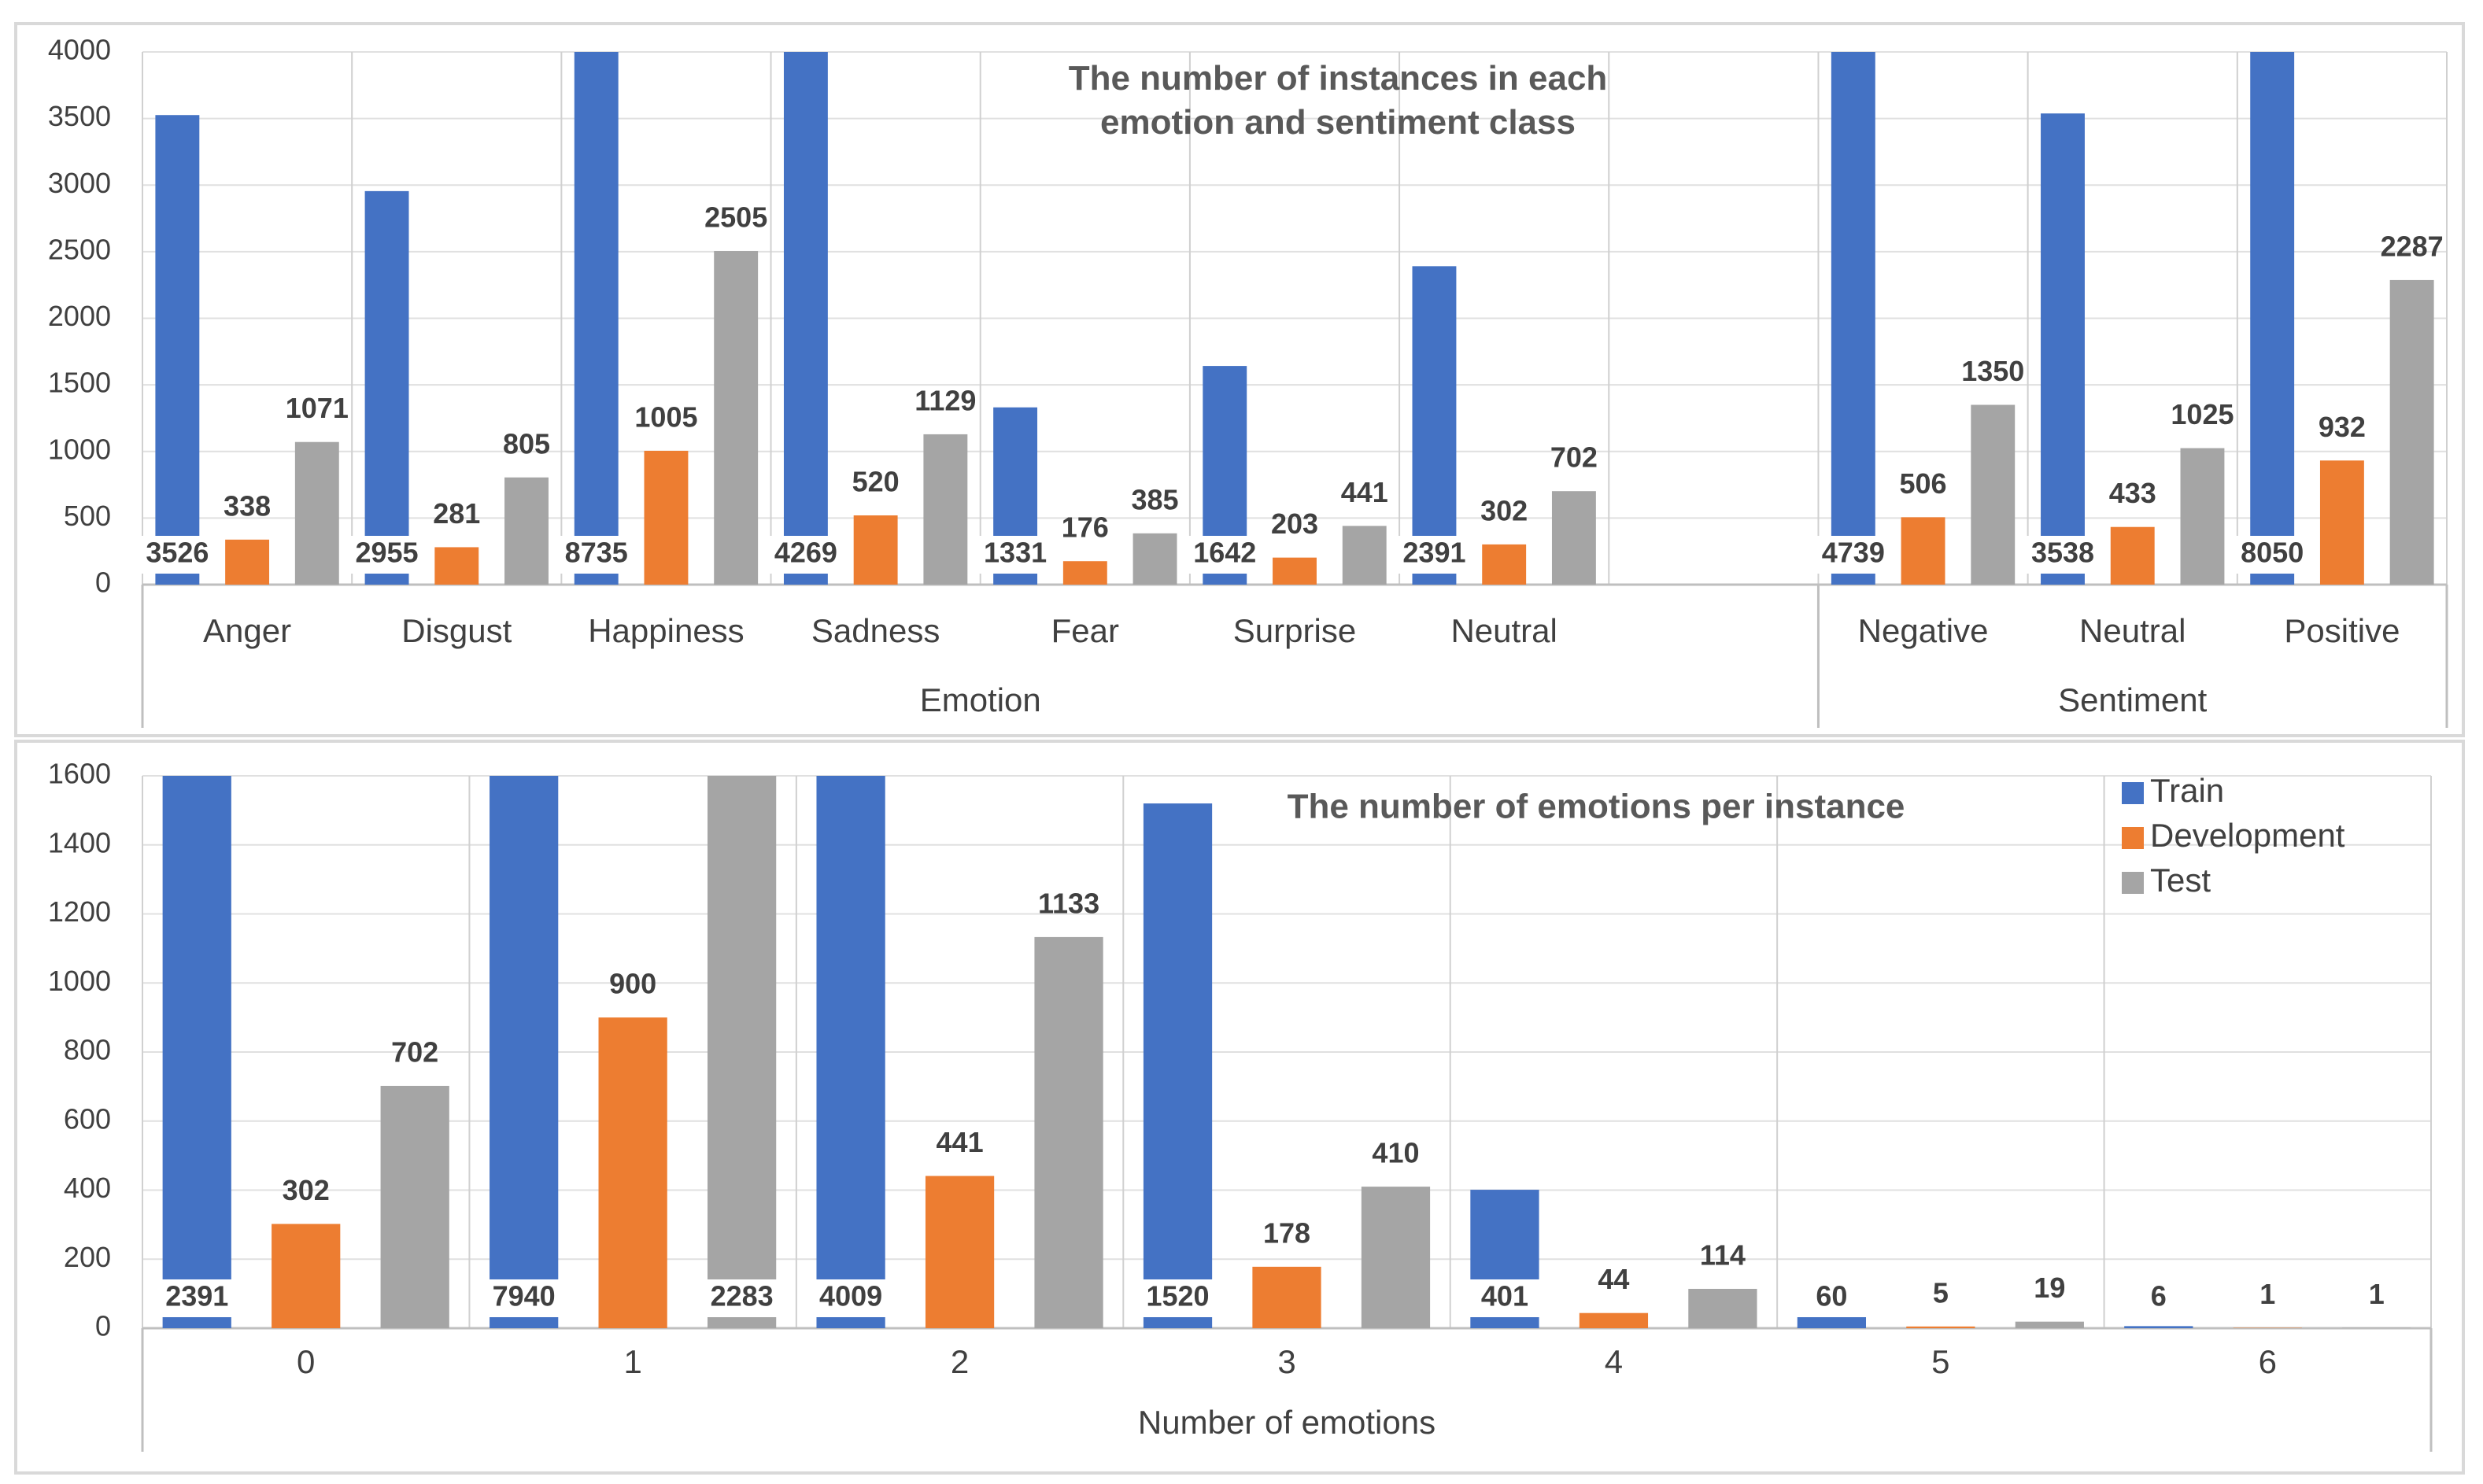  Describe the element at coordinates (1832, 1296) in the screenshot. I see `data-label: 60` at that location.